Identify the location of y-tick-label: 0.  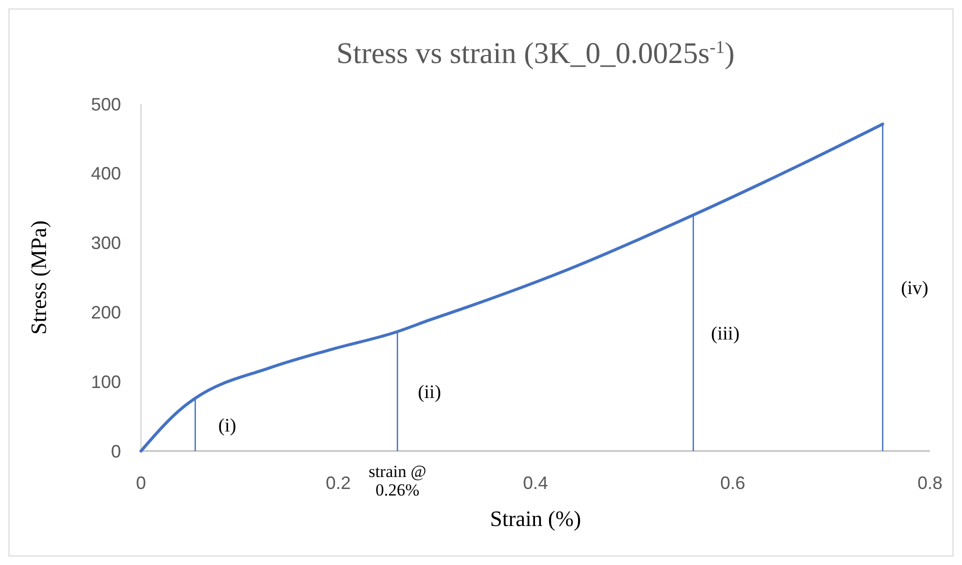
(115, 451).